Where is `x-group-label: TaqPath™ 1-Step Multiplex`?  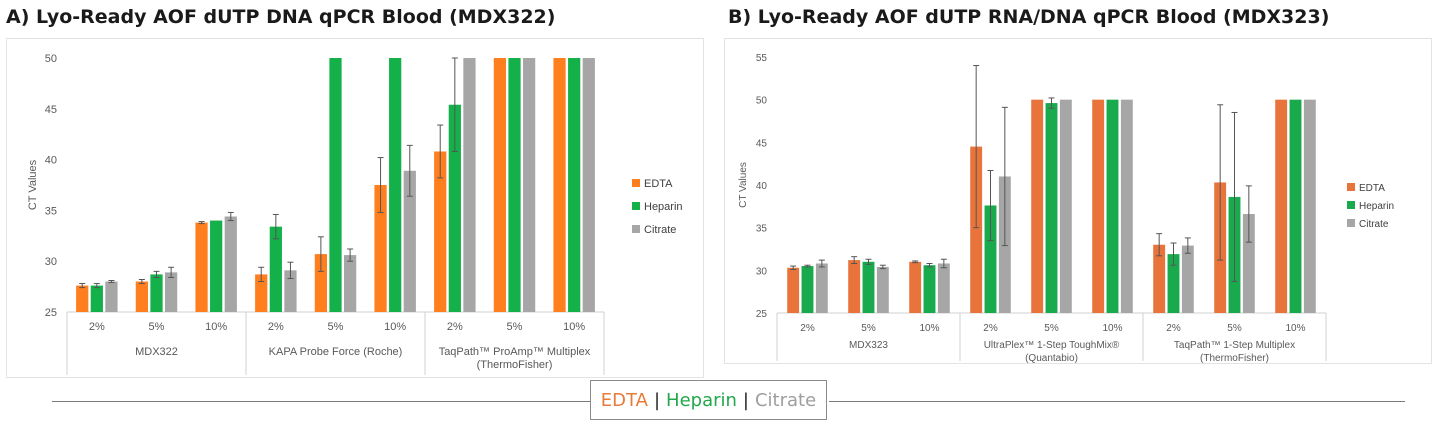 x-group-label: TaqPath™ 1-Step Multiplex is located at coordinates (1234, 345).